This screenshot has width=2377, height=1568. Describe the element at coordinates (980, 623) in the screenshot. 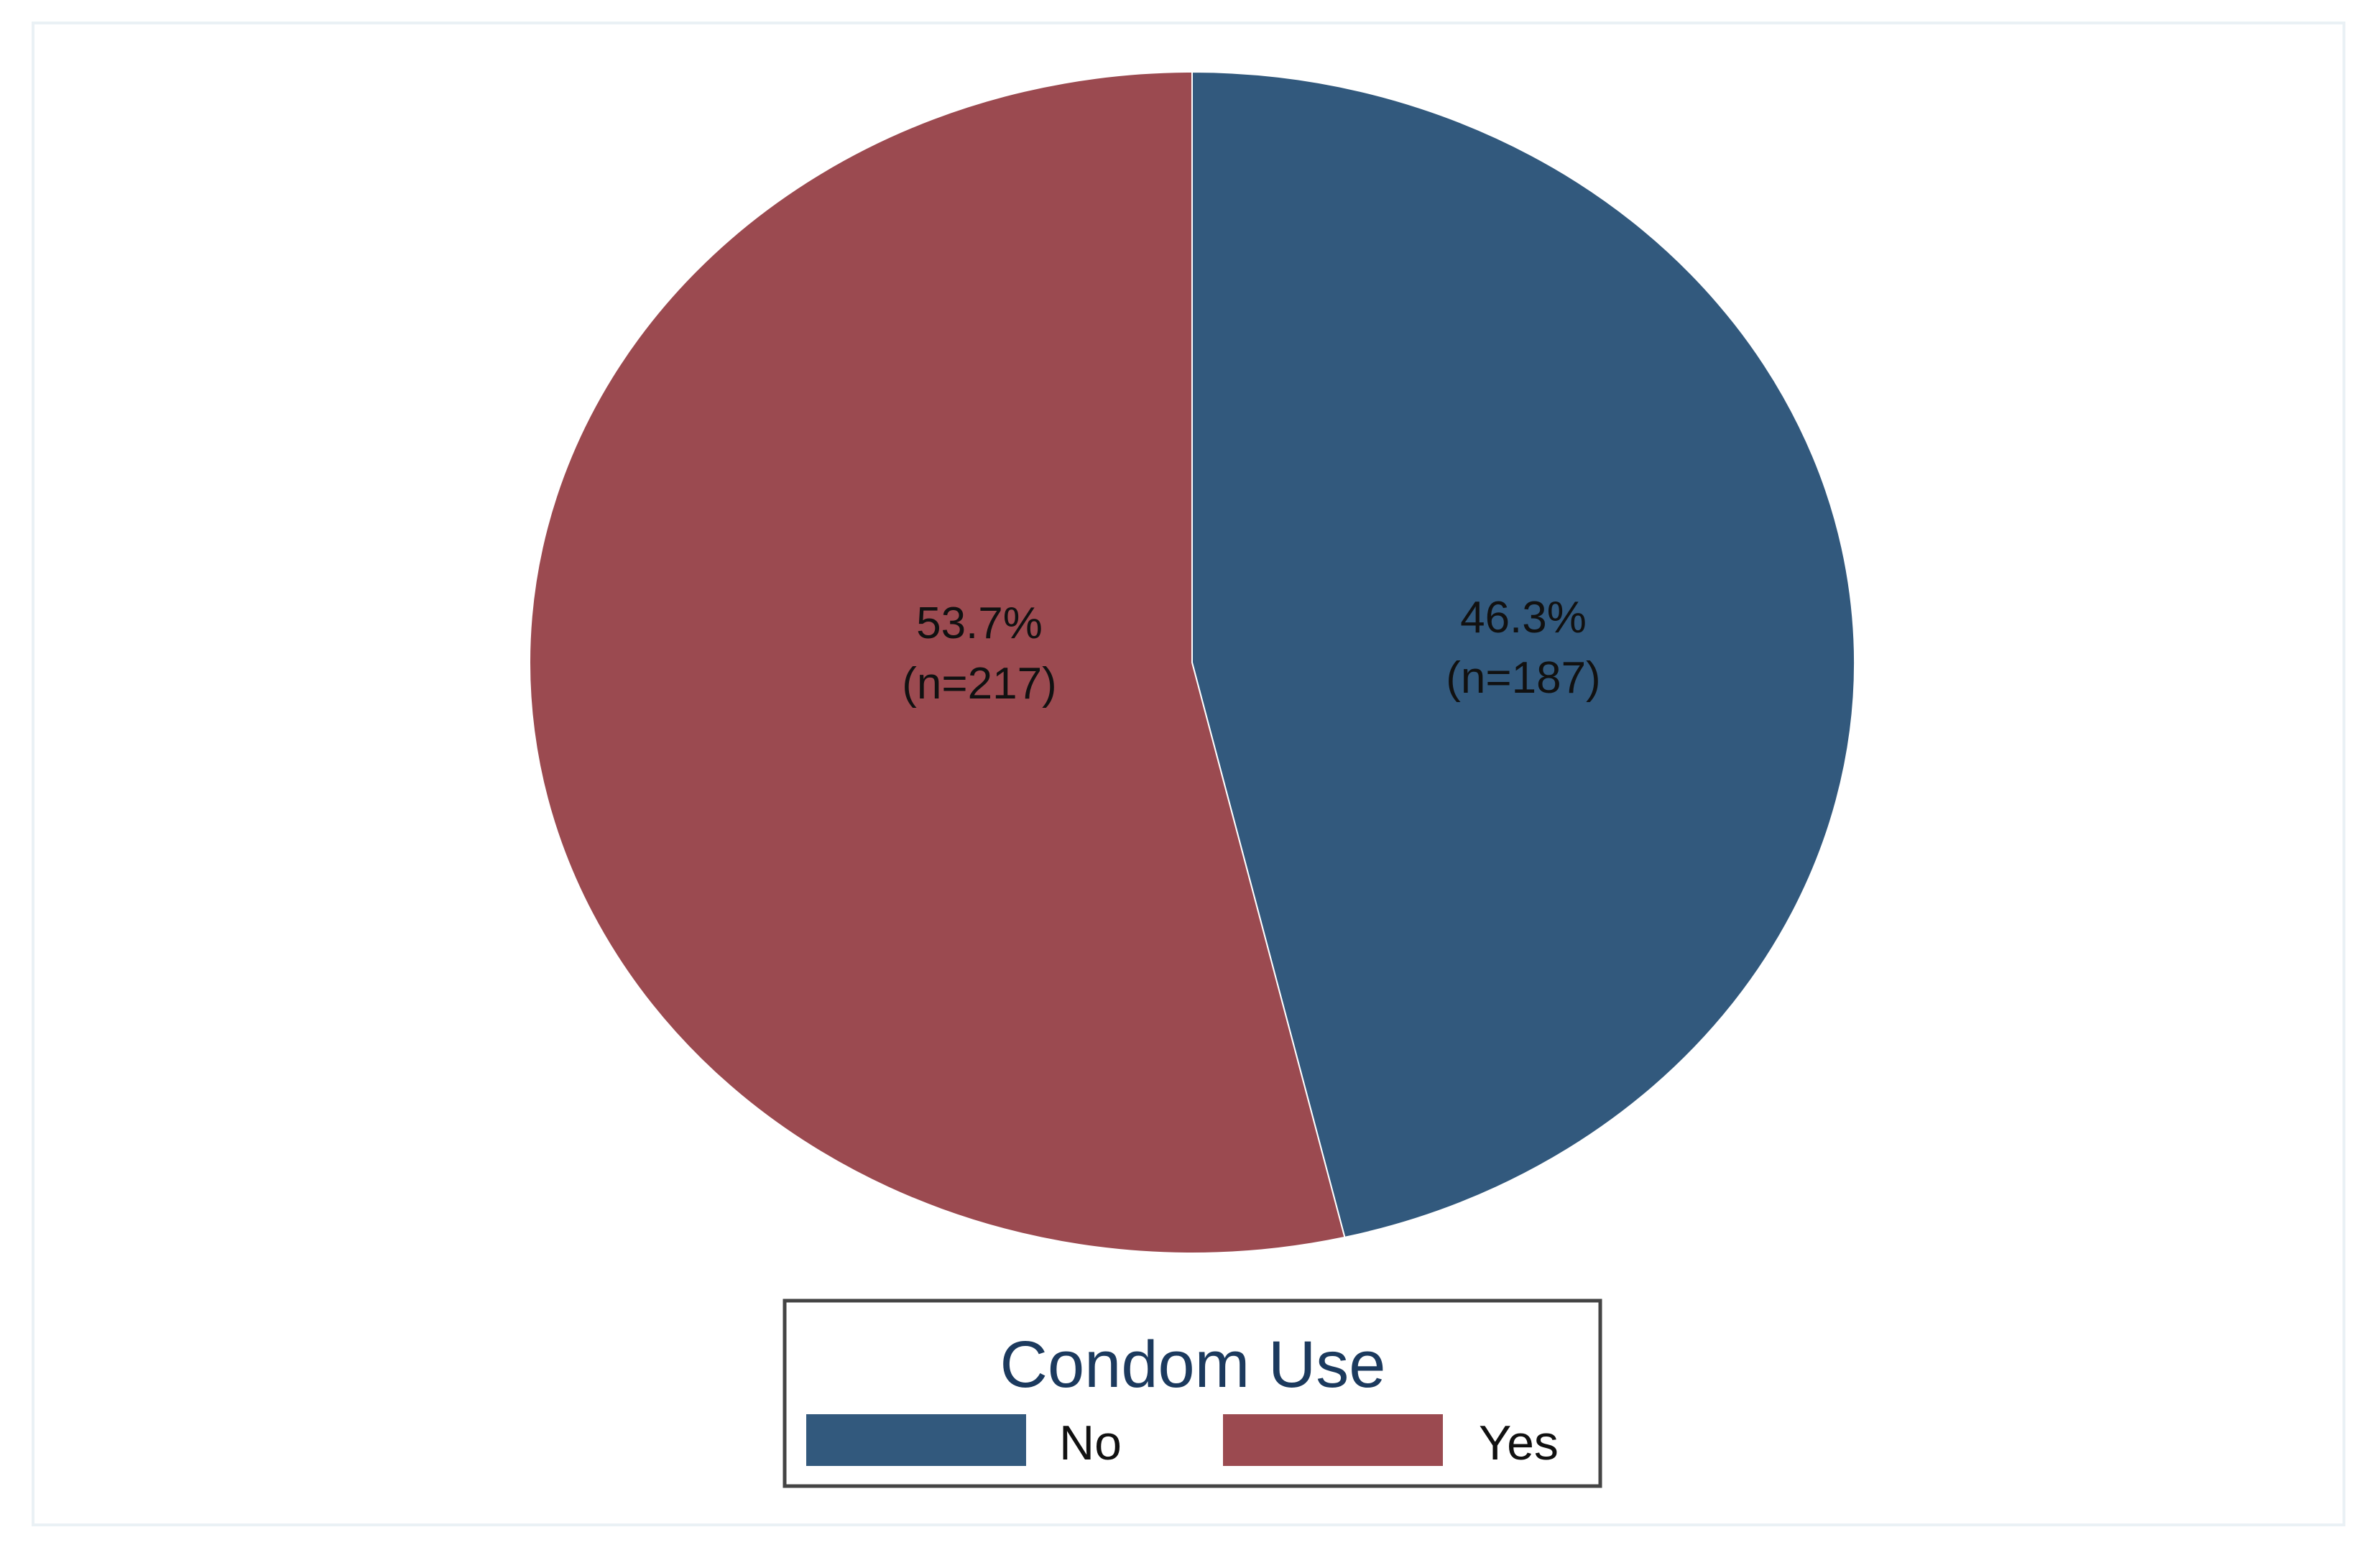

I see `slice-percent-label-yes: 53.7%` at that location.